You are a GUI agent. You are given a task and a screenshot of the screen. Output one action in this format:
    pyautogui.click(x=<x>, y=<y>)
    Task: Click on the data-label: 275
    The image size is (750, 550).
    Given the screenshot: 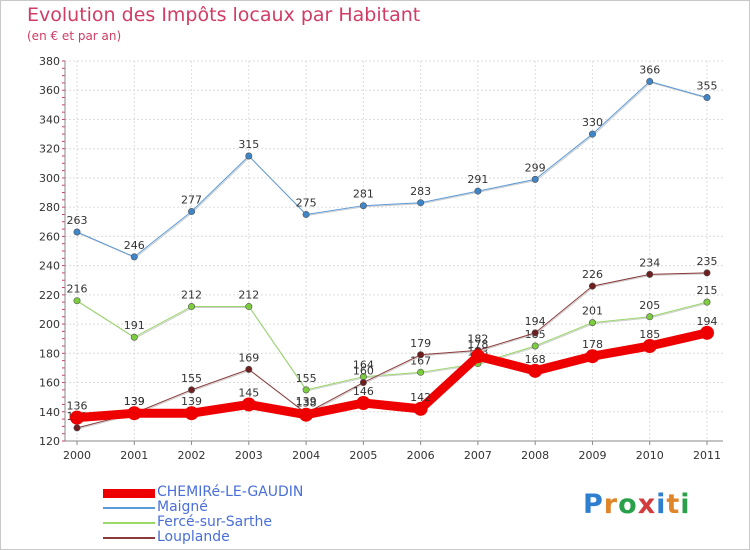 What is the action you would take?
    pyautogui.click(x=306, y=202)
    